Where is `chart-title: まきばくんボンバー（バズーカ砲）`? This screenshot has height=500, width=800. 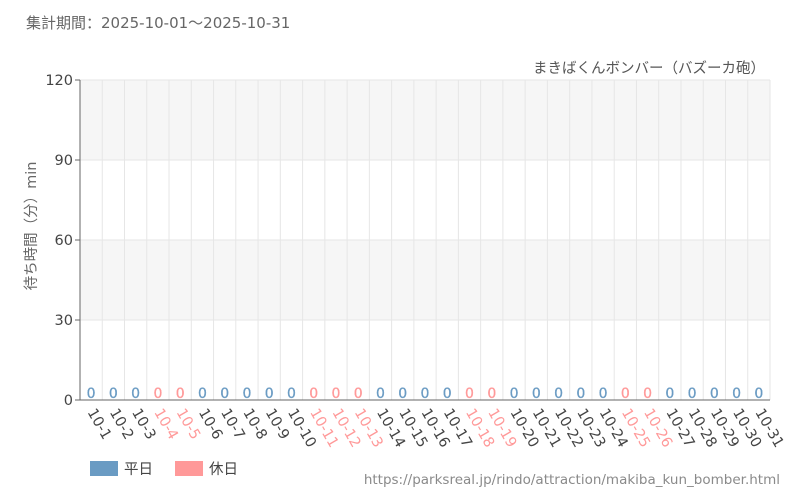
chart-title: まきばくんボンバー（バズーカ砲） is located at coordinates (649, 68).